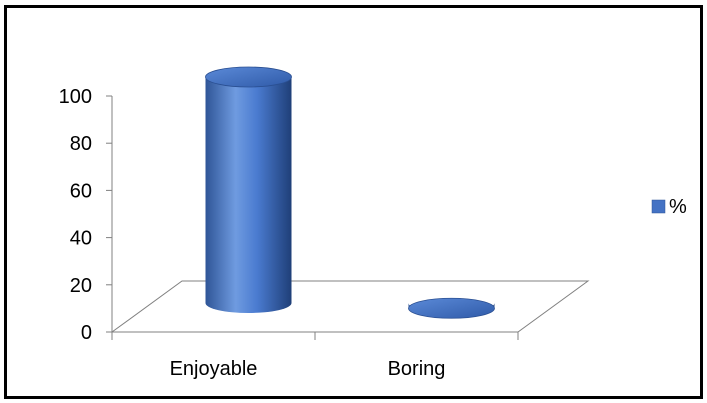 The width and height of the screenshot is (707, 403). I want to click on x-tick-label: Boring, so click(417, 369).